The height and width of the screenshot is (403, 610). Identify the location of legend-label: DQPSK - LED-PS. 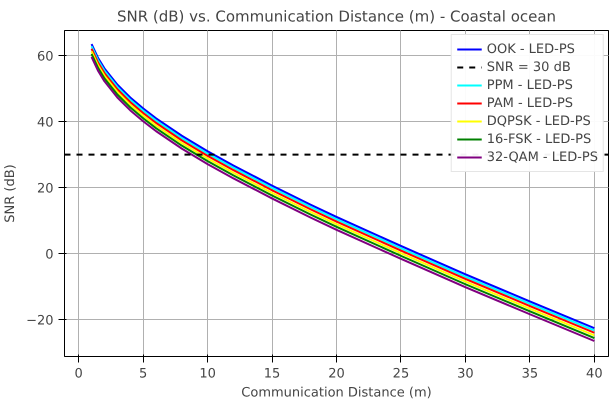
(538, 121).